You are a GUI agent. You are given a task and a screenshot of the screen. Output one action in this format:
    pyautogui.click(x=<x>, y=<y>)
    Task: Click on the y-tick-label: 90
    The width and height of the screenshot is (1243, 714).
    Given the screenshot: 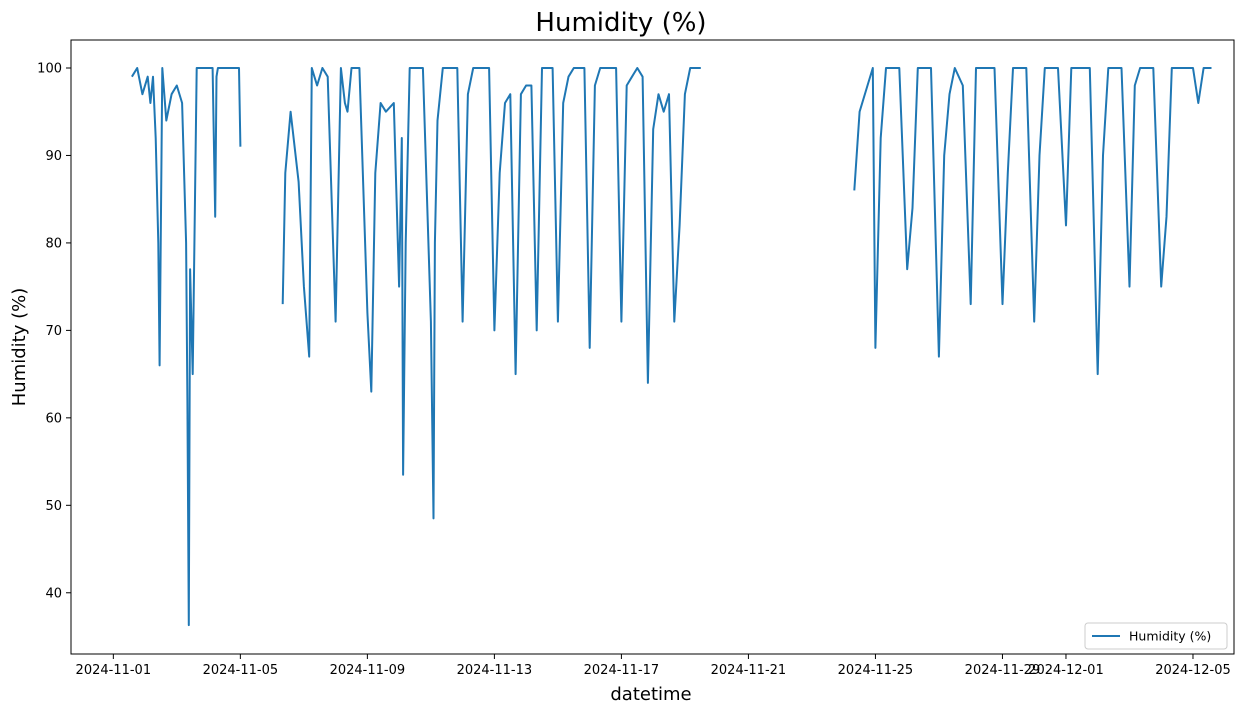 What is the action you would take?
    pyautogui.click(x=53, y=156)
    